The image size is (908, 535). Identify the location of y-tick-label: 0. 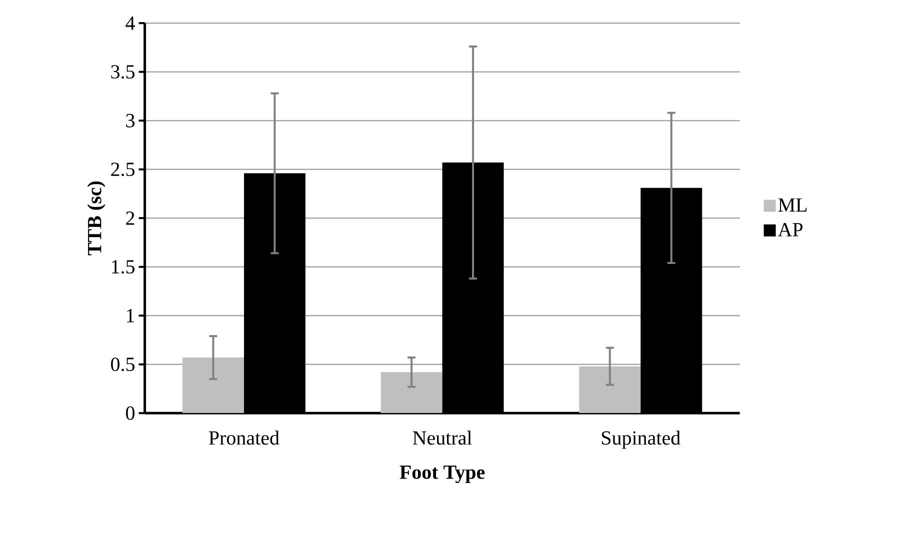
(130, 413).